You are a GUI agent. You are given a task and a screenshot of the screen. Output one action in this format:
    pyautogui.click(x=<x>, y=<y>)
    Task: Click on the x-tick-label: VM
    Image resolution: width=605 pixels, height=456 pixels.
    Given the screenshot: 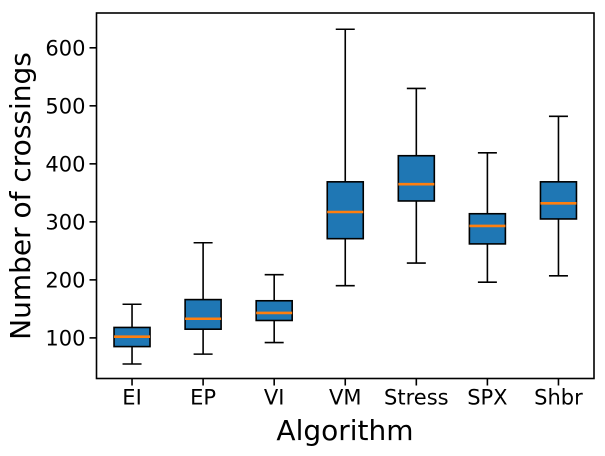 What is the action you would take?
    pyautogui.click(x=345, y=398)
    